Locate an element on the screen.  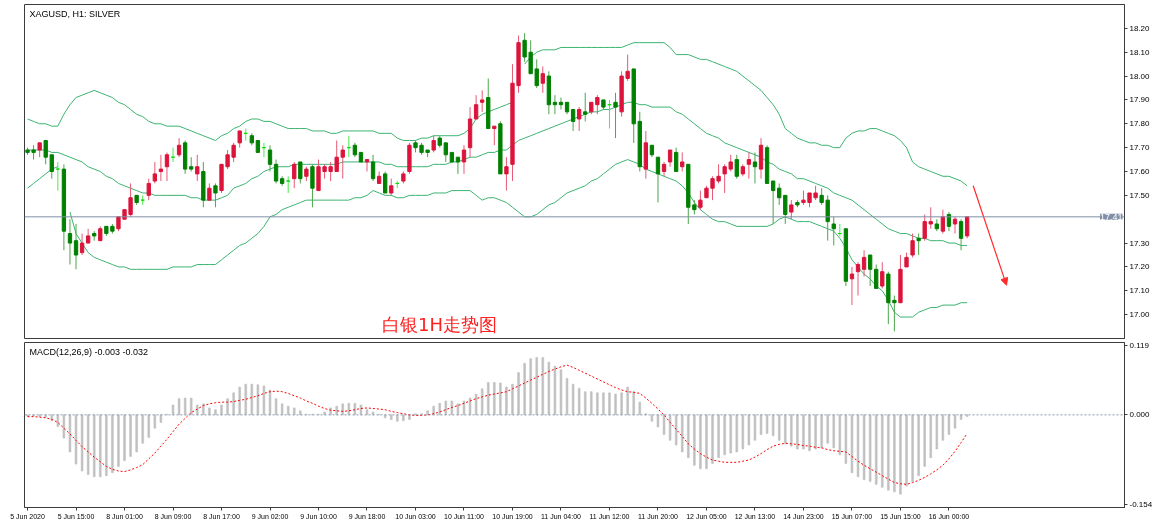
y-tick-label: 17.90 is located at coordinates (1140, 100).